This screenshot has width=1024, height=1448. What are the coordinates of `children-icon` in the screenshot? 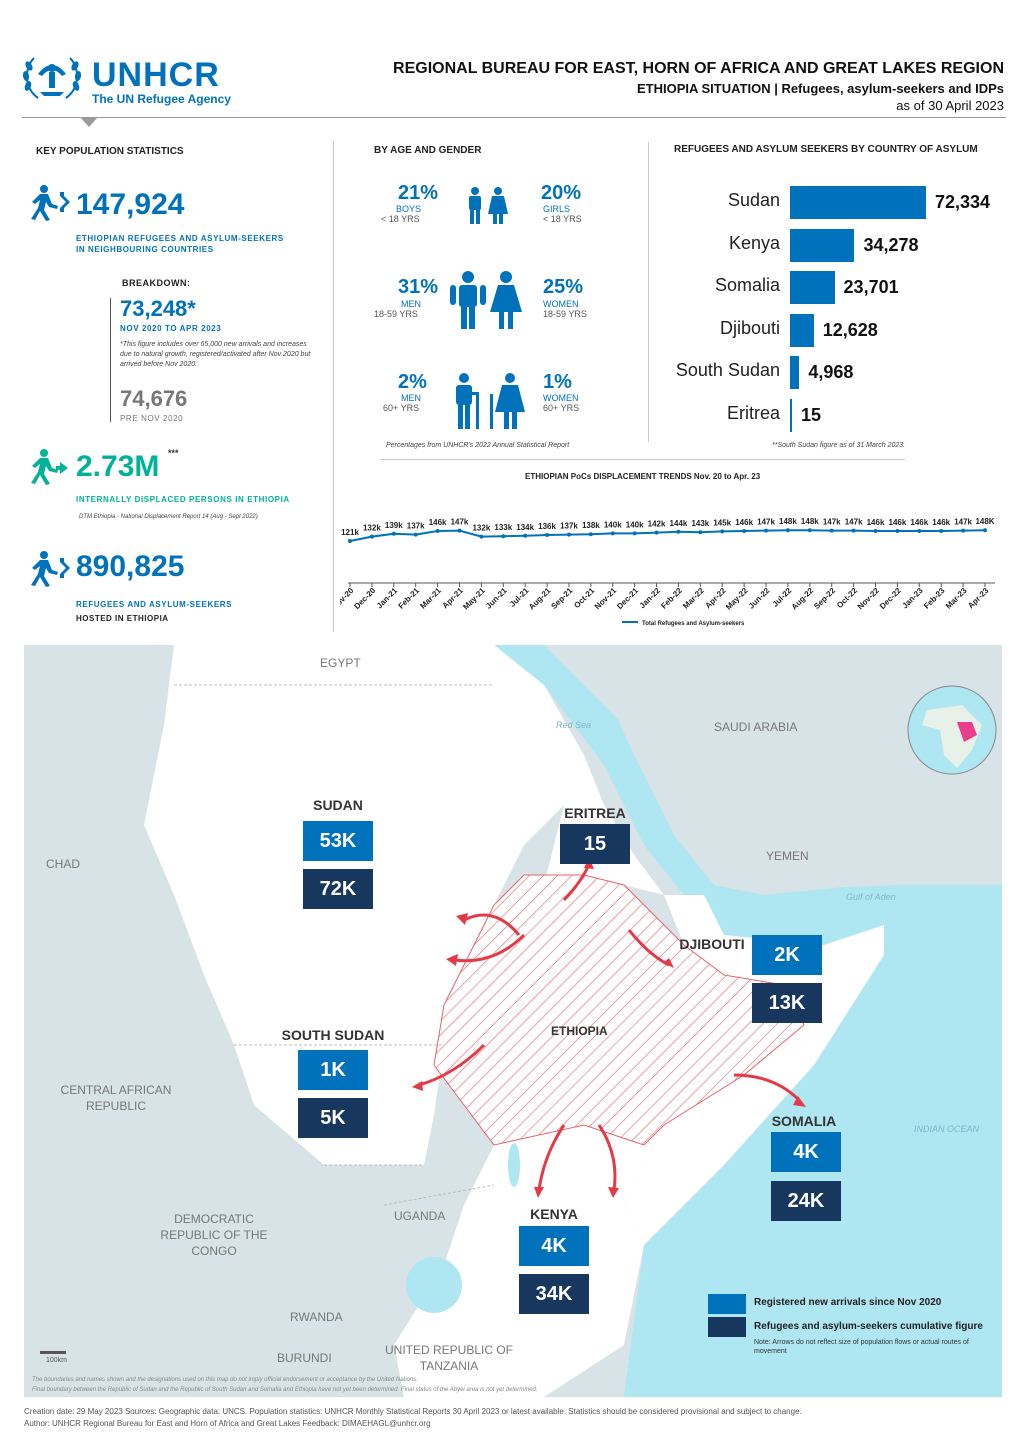 It's located at (487, 208).